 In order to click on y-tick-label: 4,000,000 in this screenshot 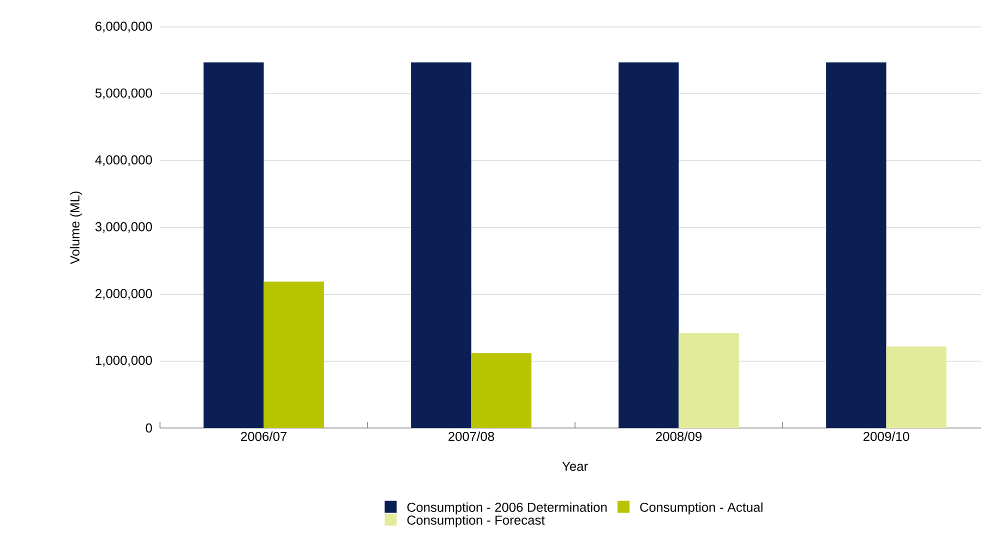, I will do `click(123, 160)`.